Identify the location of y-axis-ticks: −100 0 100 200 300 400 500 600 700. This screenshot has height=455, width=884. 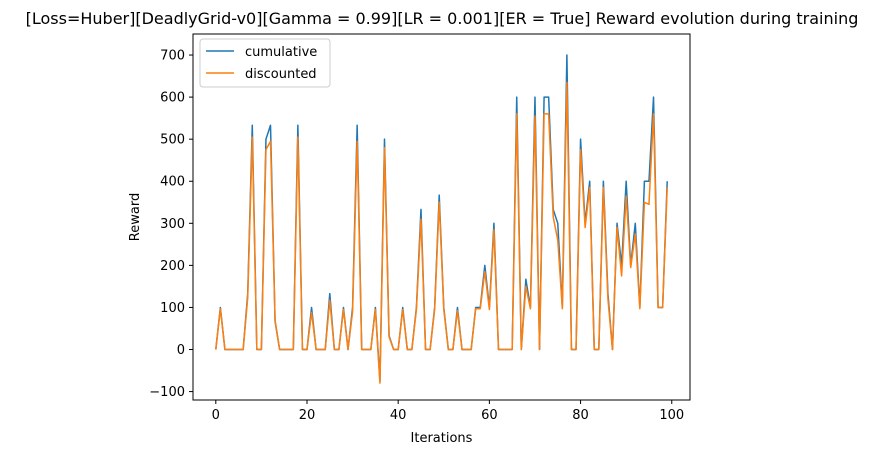
(171, 224).